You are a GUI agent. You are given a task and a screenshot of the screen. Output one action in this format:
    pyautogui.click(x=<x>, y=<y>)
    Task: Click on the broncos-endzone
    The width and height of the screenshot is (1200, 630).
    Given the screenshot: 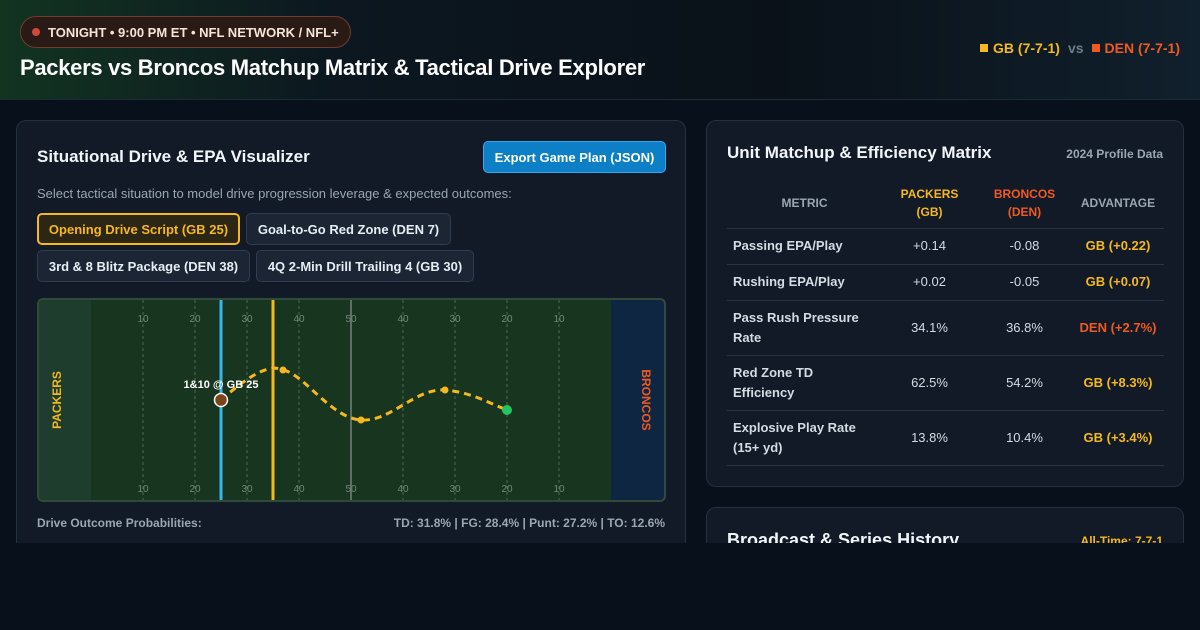 What is the action you would take?
    pyautogui.click(x=637, y=400)
    